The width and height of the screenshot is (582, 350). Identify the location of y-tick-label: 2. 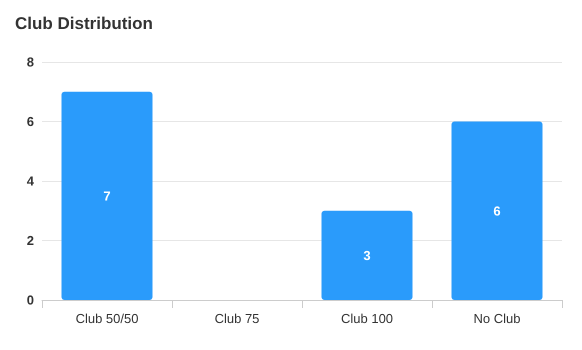
(30, 240).